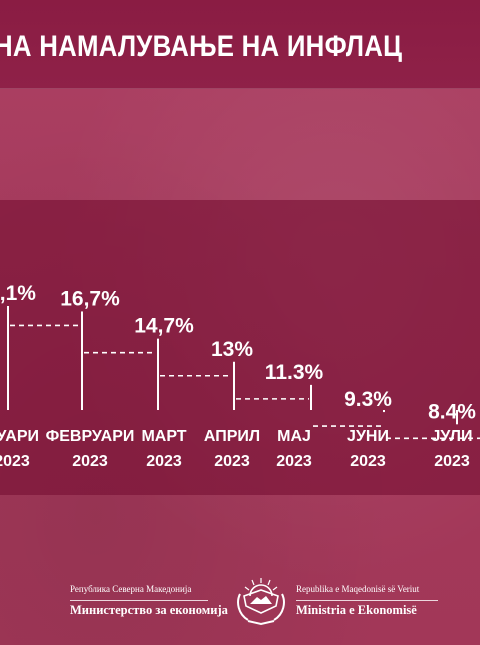 The height and width of the screenshot is (645, 480). I want to click on title-bar: НА НАМАЛУВАЊЕ НА ИНФЛАЦ, so click(240, 44).